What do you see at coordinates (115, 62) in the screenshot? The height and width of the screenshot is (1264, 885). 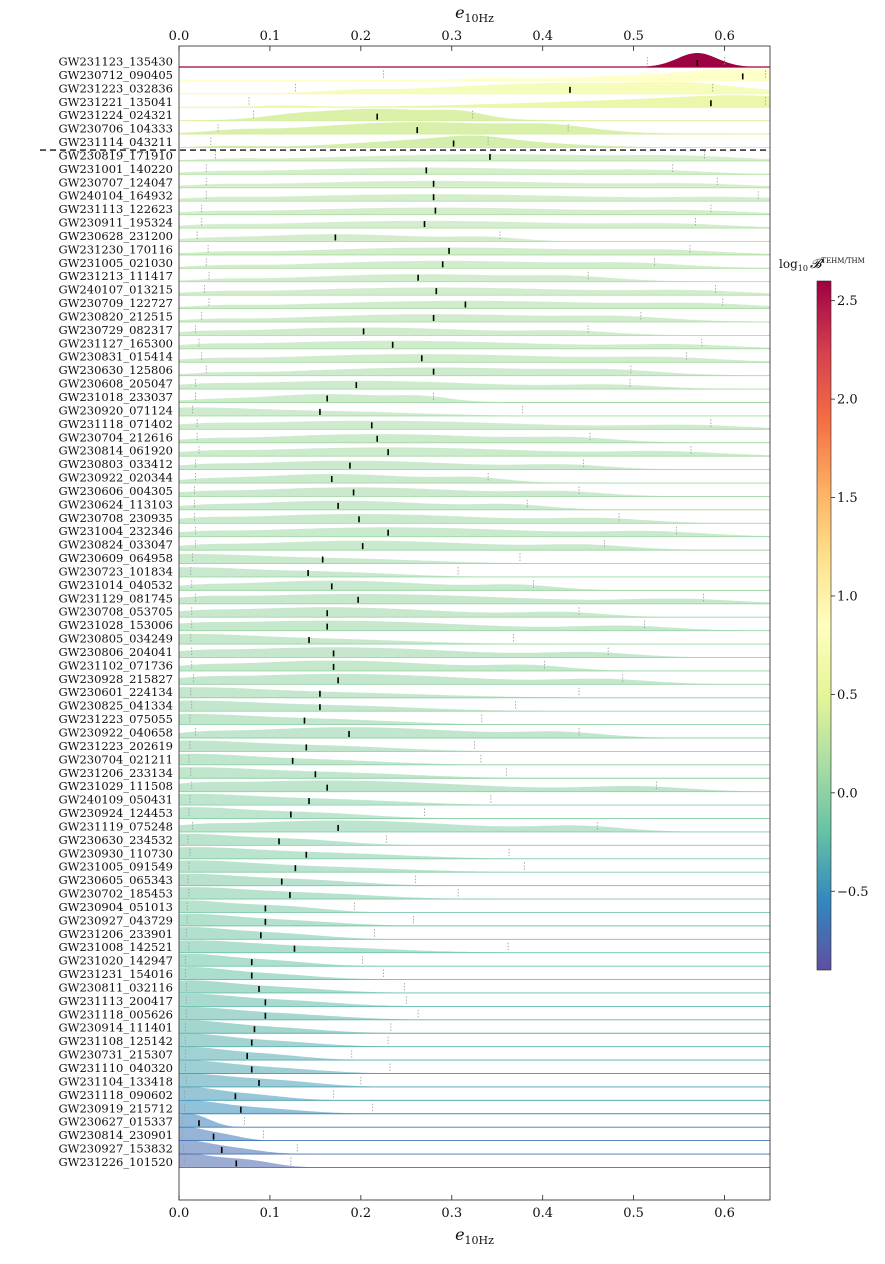 I see `event-label-GW231123_135430: GW231123_135430` at bounding box center [115, 62].